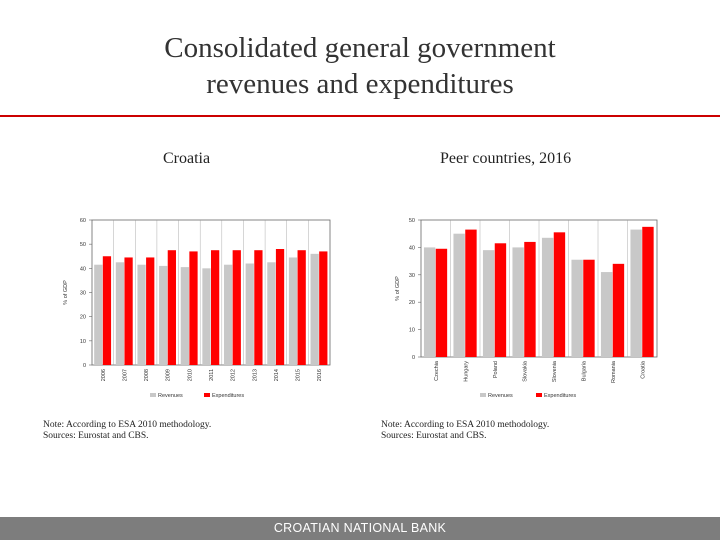 The width and height of the screenshot is (720, 540). I want to click on left-note-methodology: Note: According to ESA 2010 methodology., so click(127, 425).